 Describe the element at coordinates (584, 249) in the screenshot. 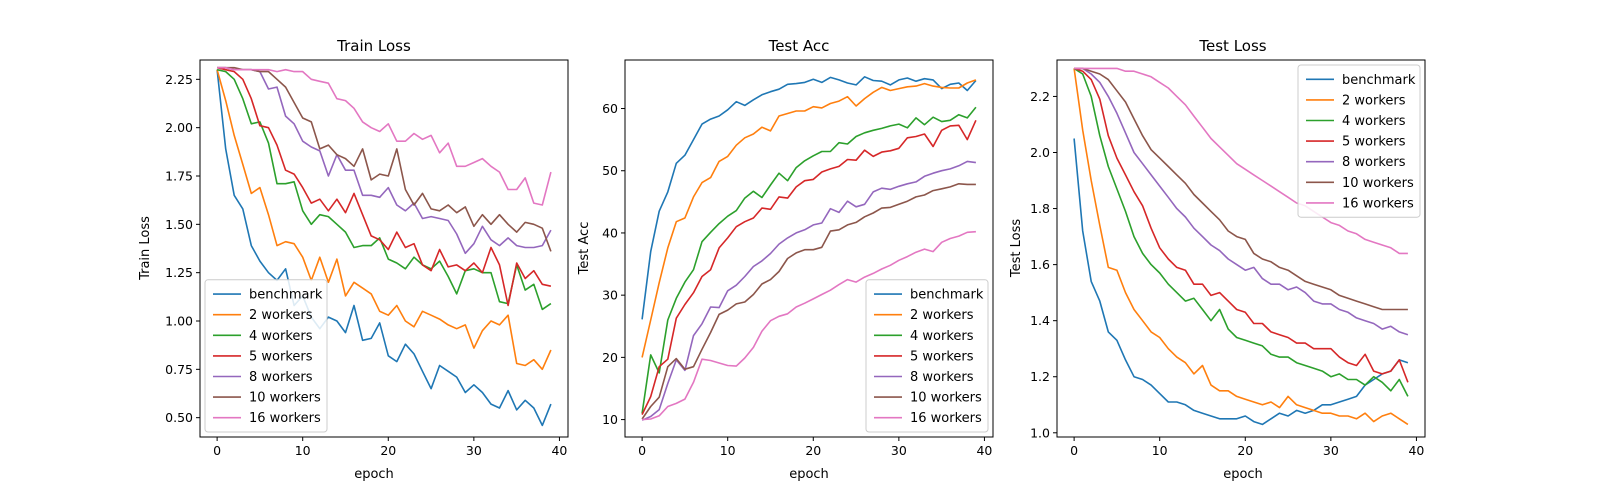

I see `y-axis-label: Test Acc` at that location.